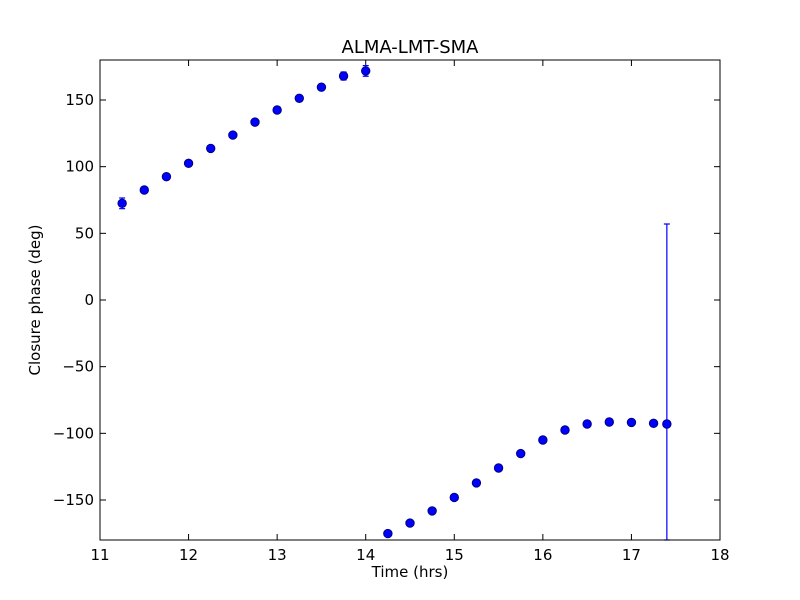 The height and width of the screenshot is (600, 800). I want to click on x-tick-label: 11, so click(99, 555).